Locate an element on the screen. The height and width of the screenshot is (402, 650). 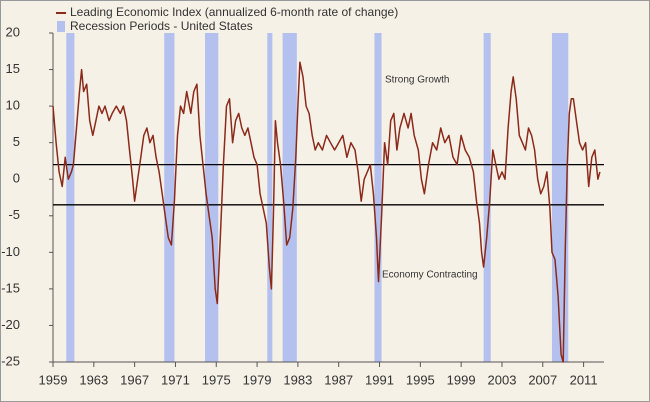
x-tick-label: 1999 is located at coordinates (461, 379).